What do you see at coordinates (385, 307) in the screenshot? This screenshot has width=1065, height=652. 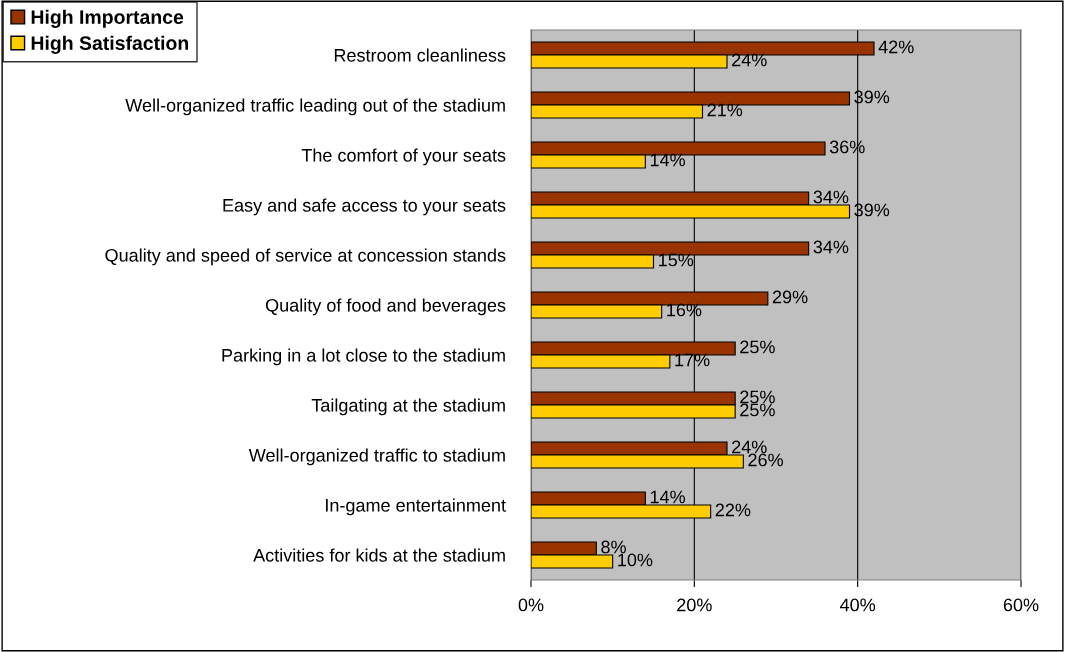 I see `y-tick-label: Quality of food and beverages` at bounding box center [385, 307].